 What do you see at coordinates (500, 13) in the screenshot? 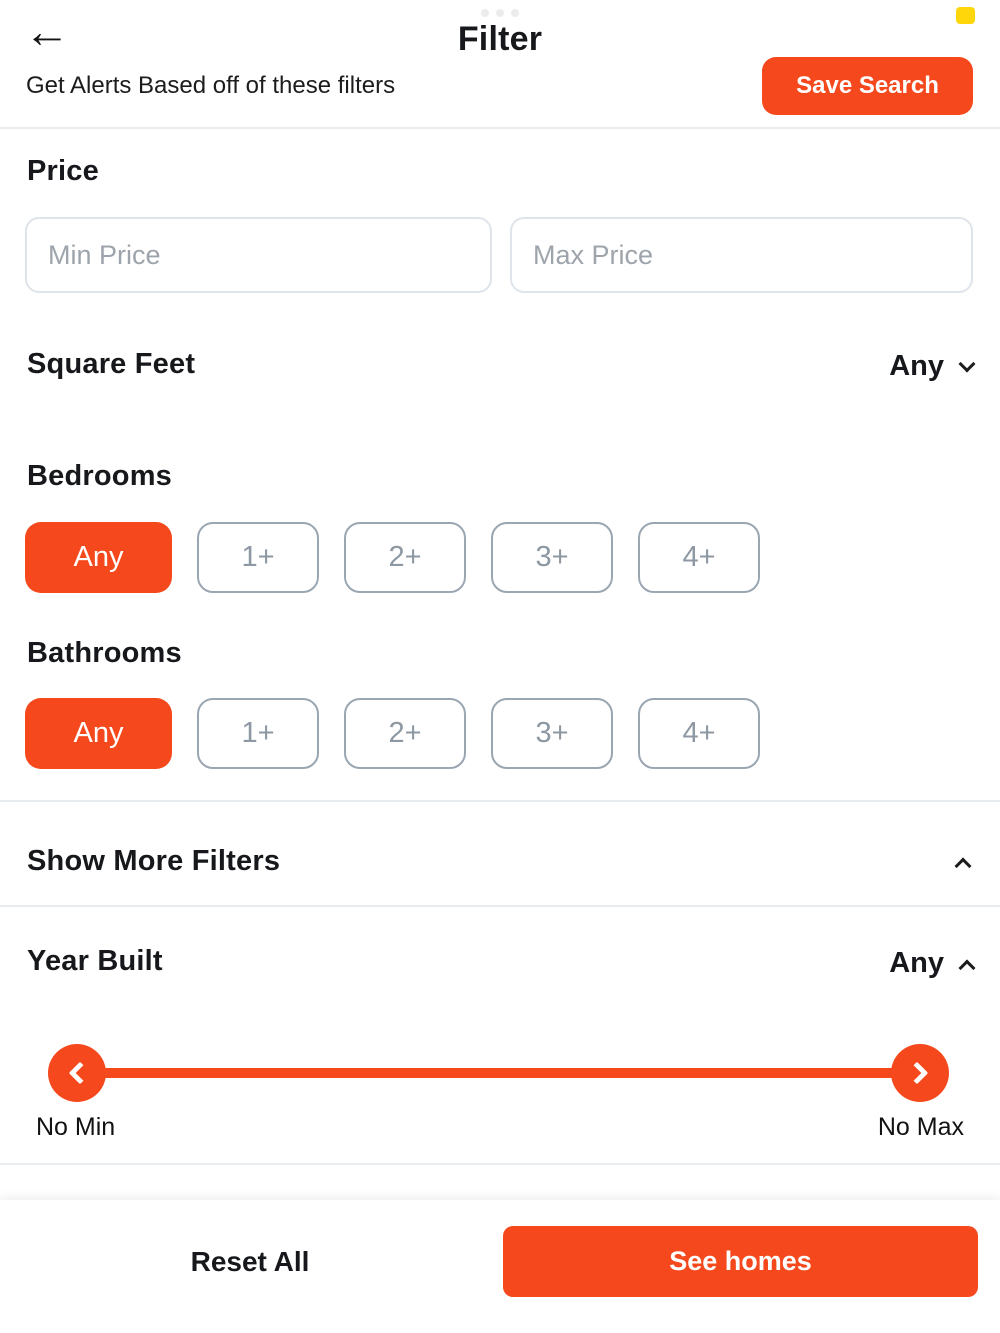
I see `sheet-grabber-dots-icon` at bounding box center [500, 13].